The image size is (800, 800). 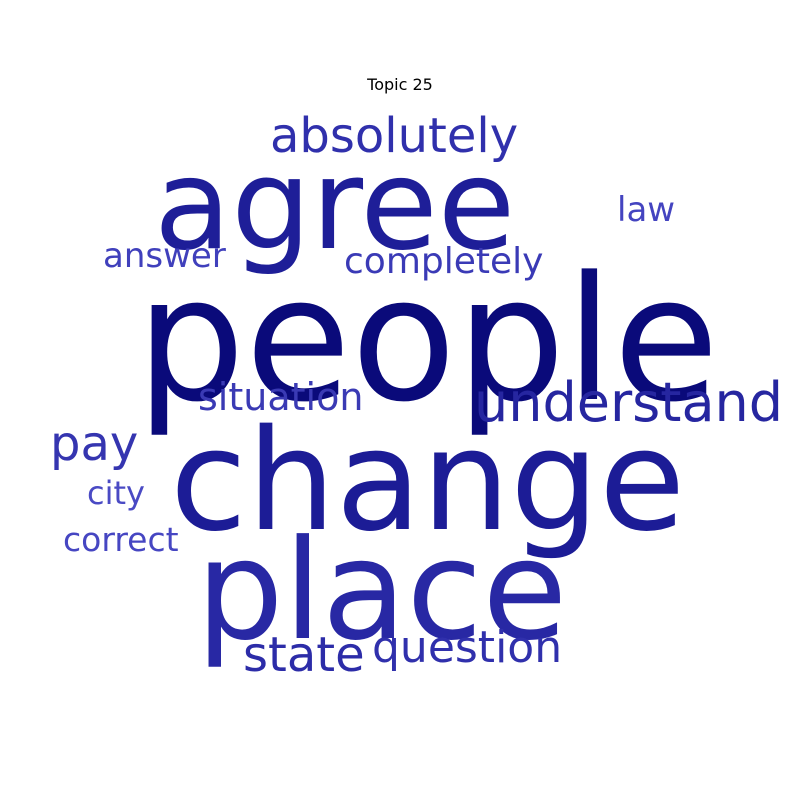 I want to click on word-completely: completely, so click(x=444, y=261).